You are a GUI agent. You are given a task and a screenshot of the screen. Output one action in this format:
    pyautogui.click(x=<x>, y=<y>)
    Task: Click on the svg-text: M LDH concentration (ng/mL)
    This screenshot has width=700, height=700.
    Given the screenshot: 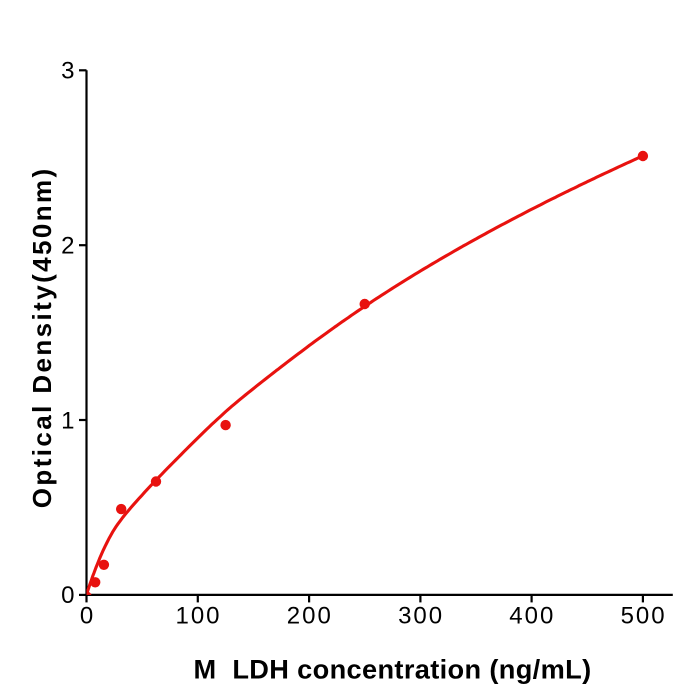 What is the action you would take?
    pyautogui.click(x=393, y=668)
    